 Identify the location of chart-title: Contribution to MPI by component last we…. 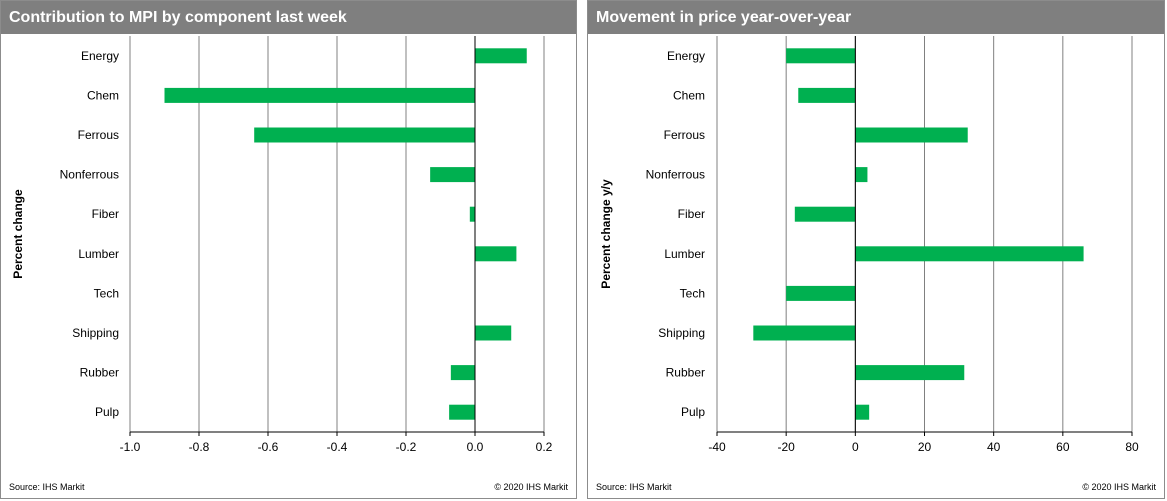
(288, 17).